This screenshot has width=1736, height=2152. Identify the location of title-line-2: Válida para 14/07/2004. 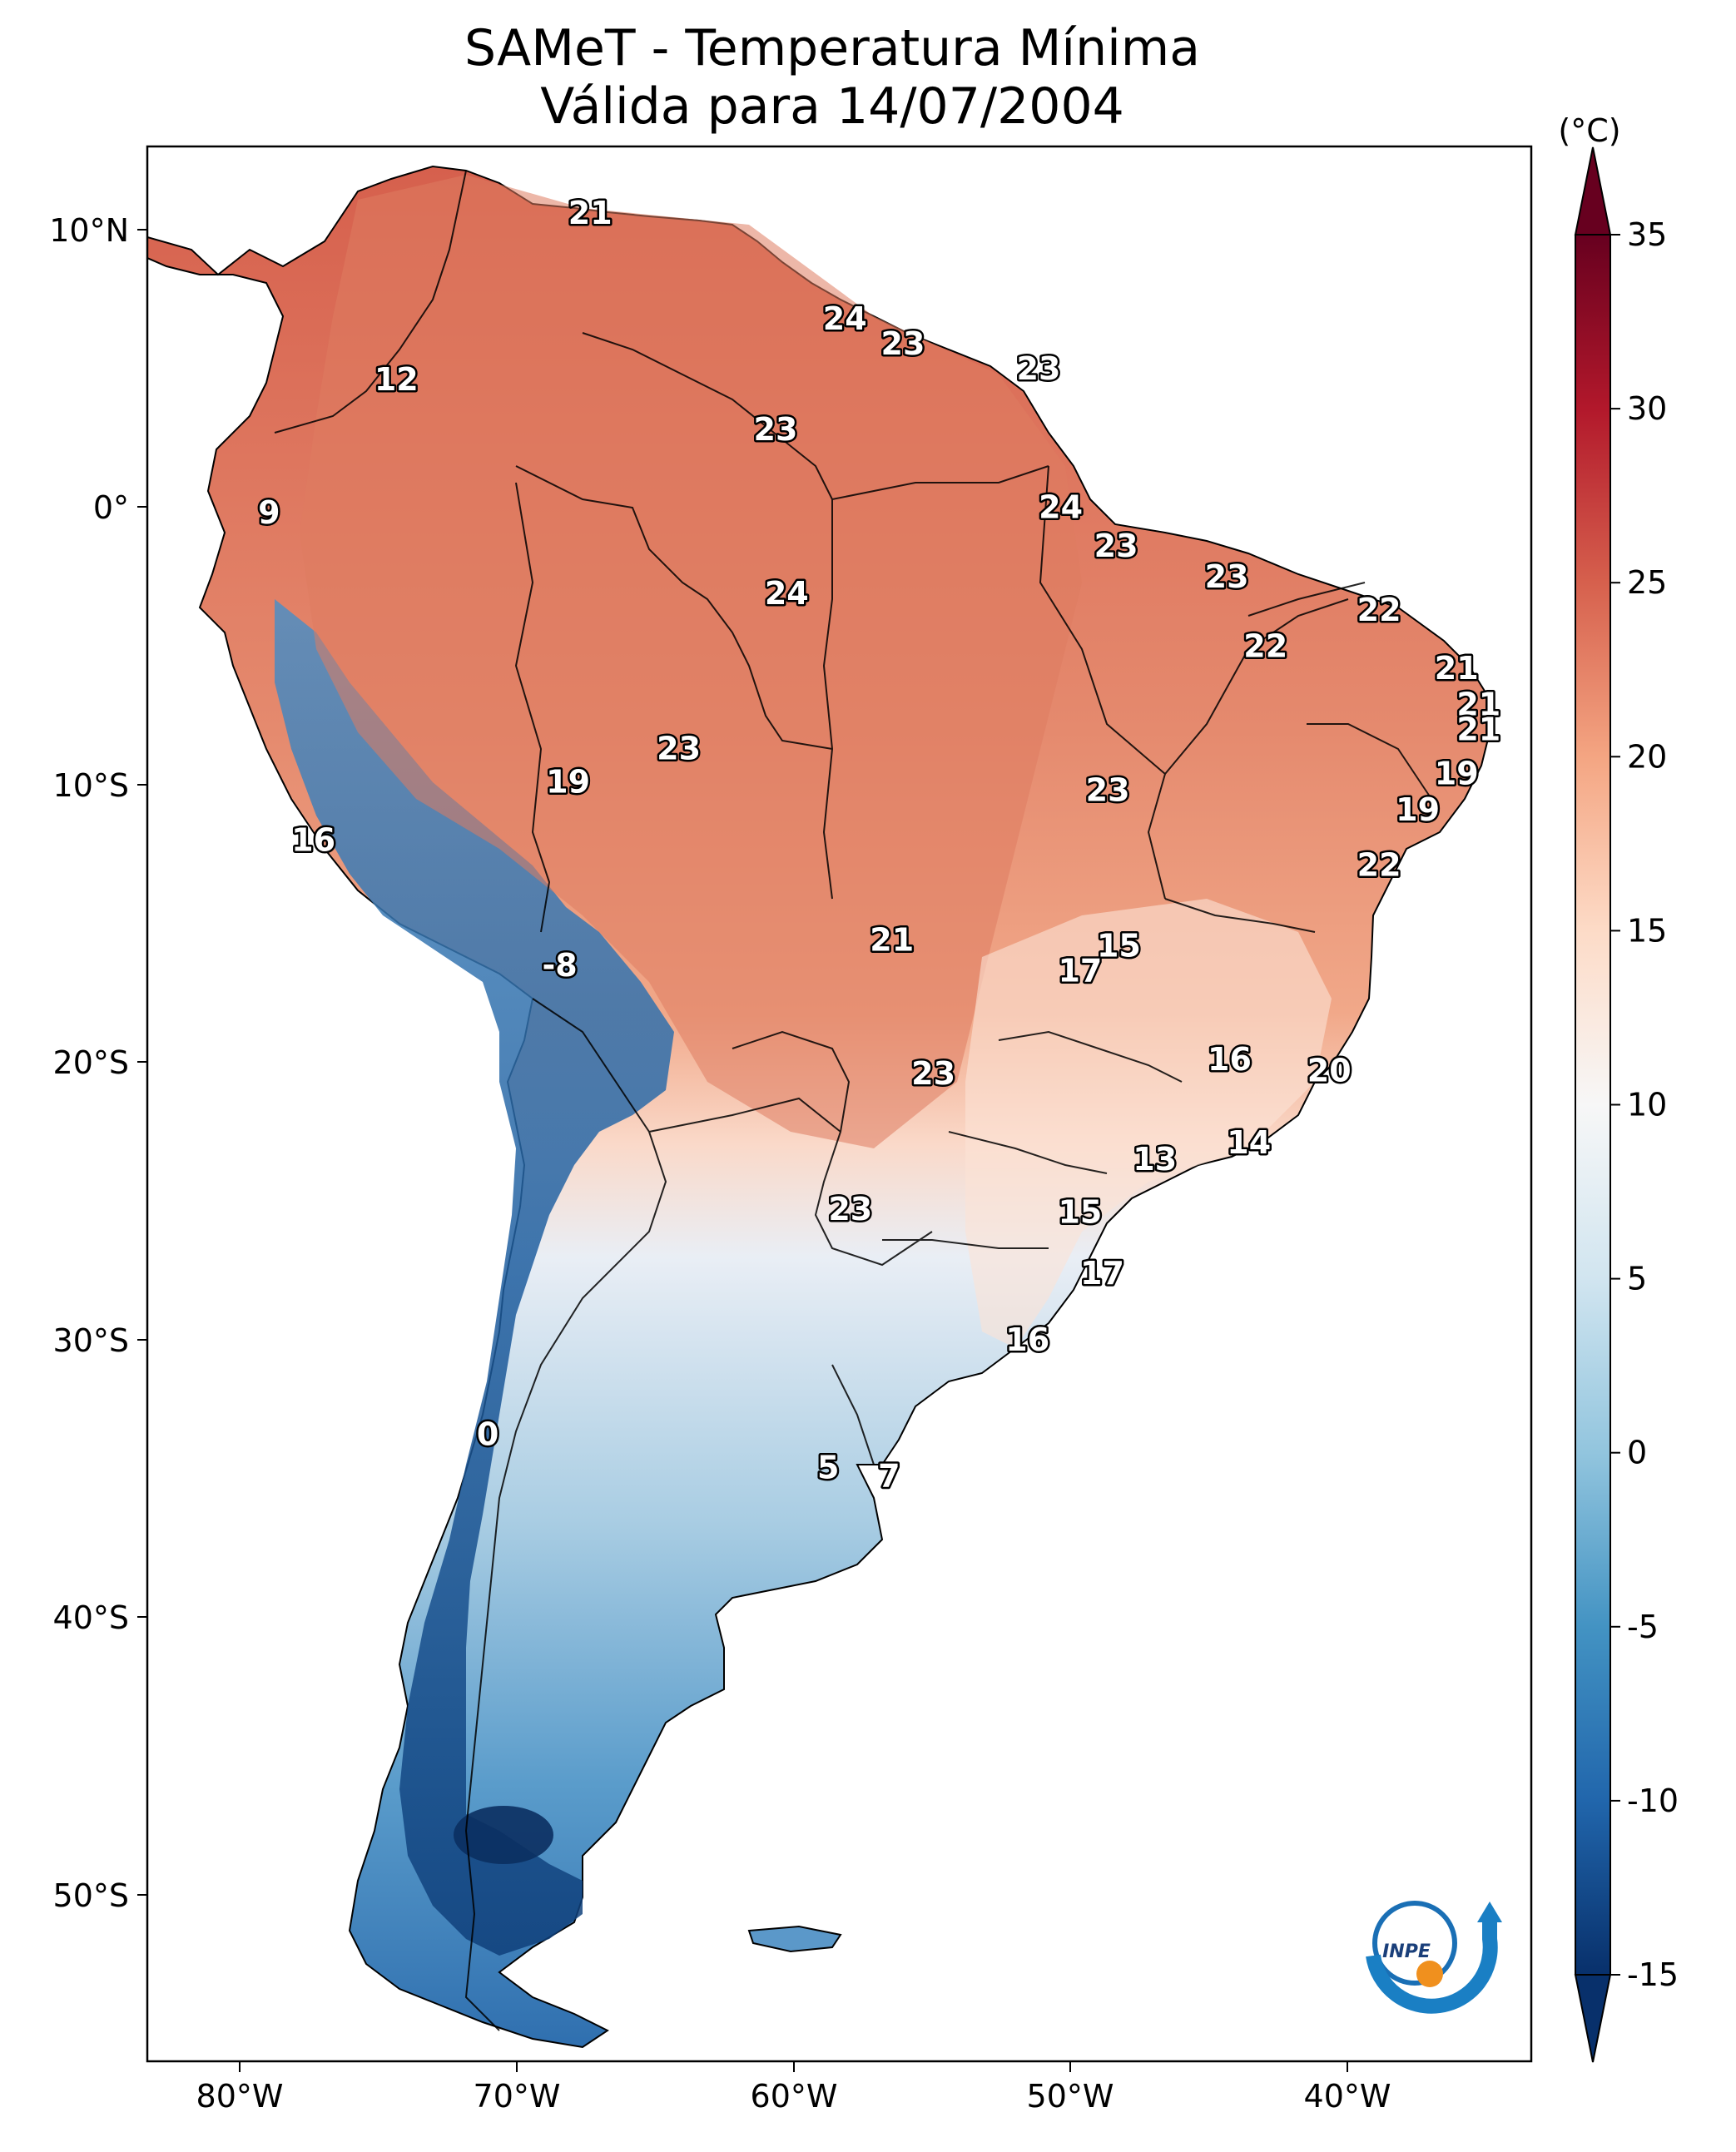
(832, 106).